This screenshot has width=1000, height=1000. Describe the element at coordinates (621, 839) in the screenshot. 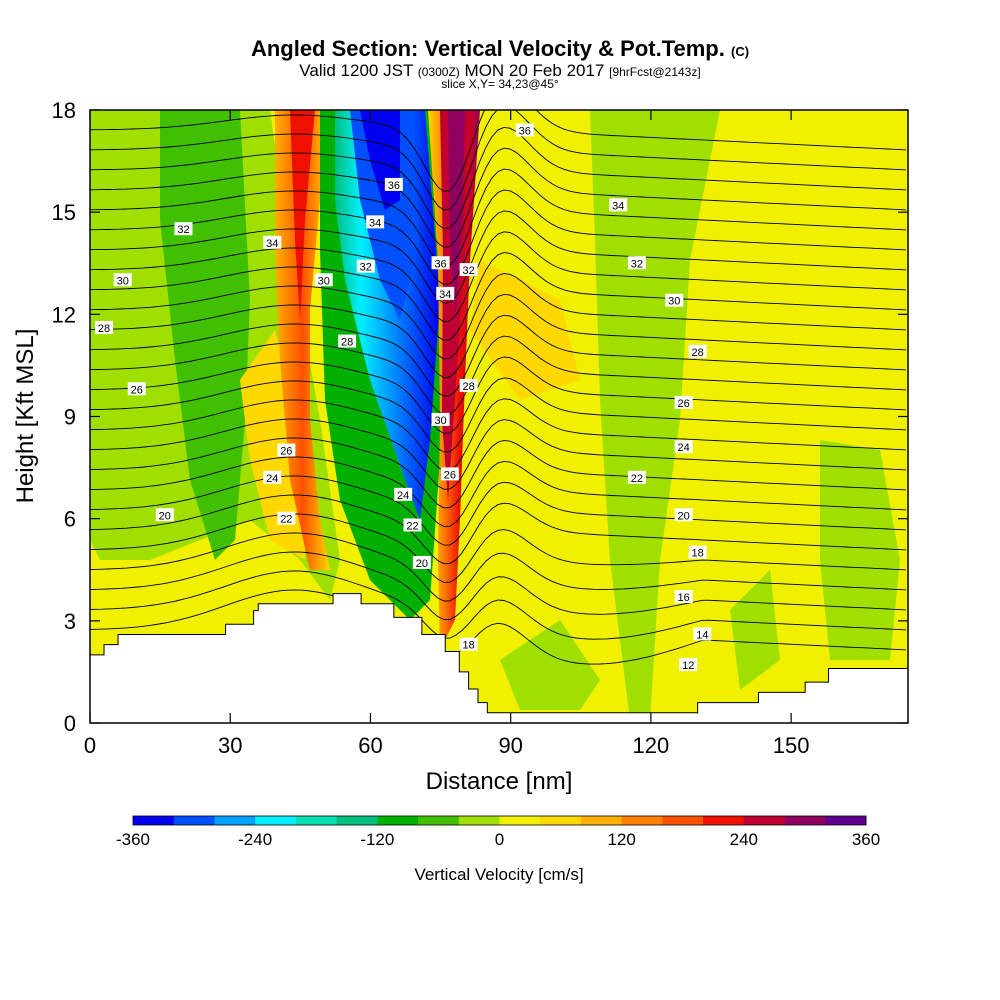

I see `colorbar-tick-label: 120` at that location.